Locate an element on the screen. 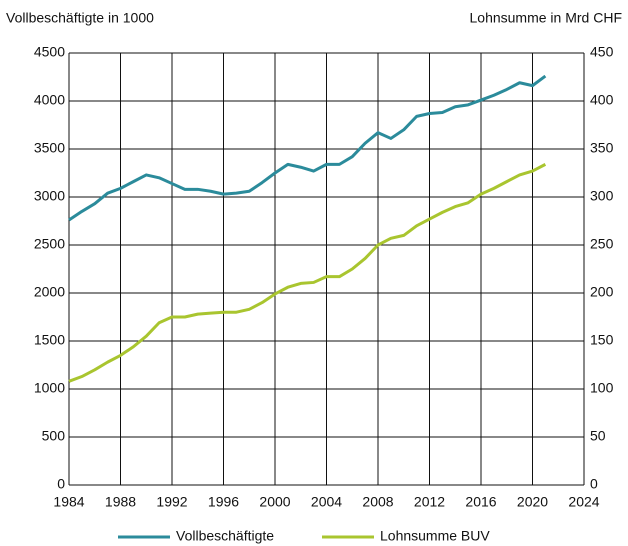  x-tick-label: 1992 is located at coordinates (171, 502).